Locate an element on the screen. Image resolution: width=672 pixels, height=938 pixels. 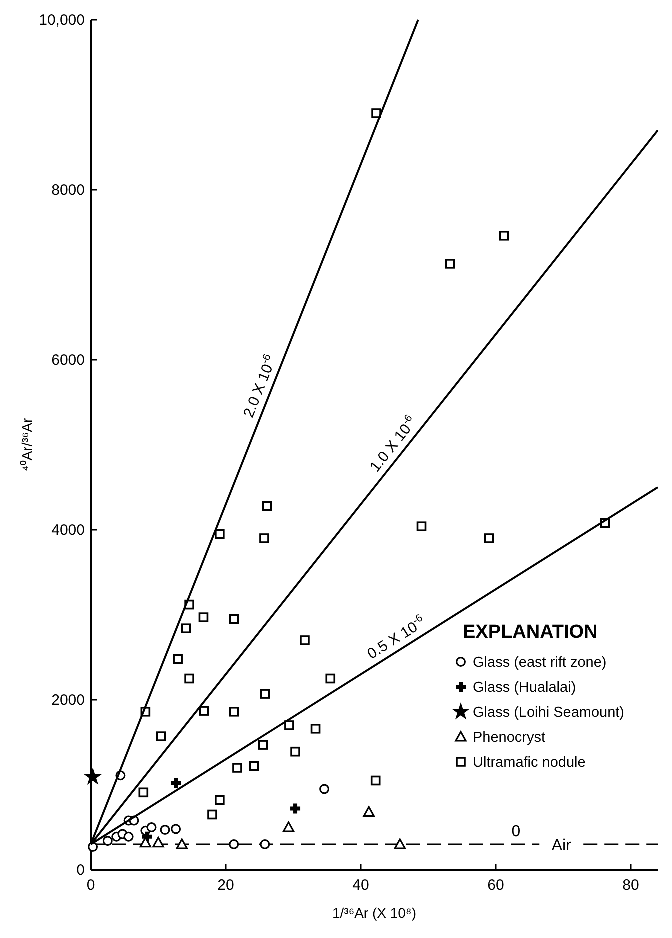
y-axis-title: ⁴⁰Ar/³⁶Ar is located at coordinates (27, 445).